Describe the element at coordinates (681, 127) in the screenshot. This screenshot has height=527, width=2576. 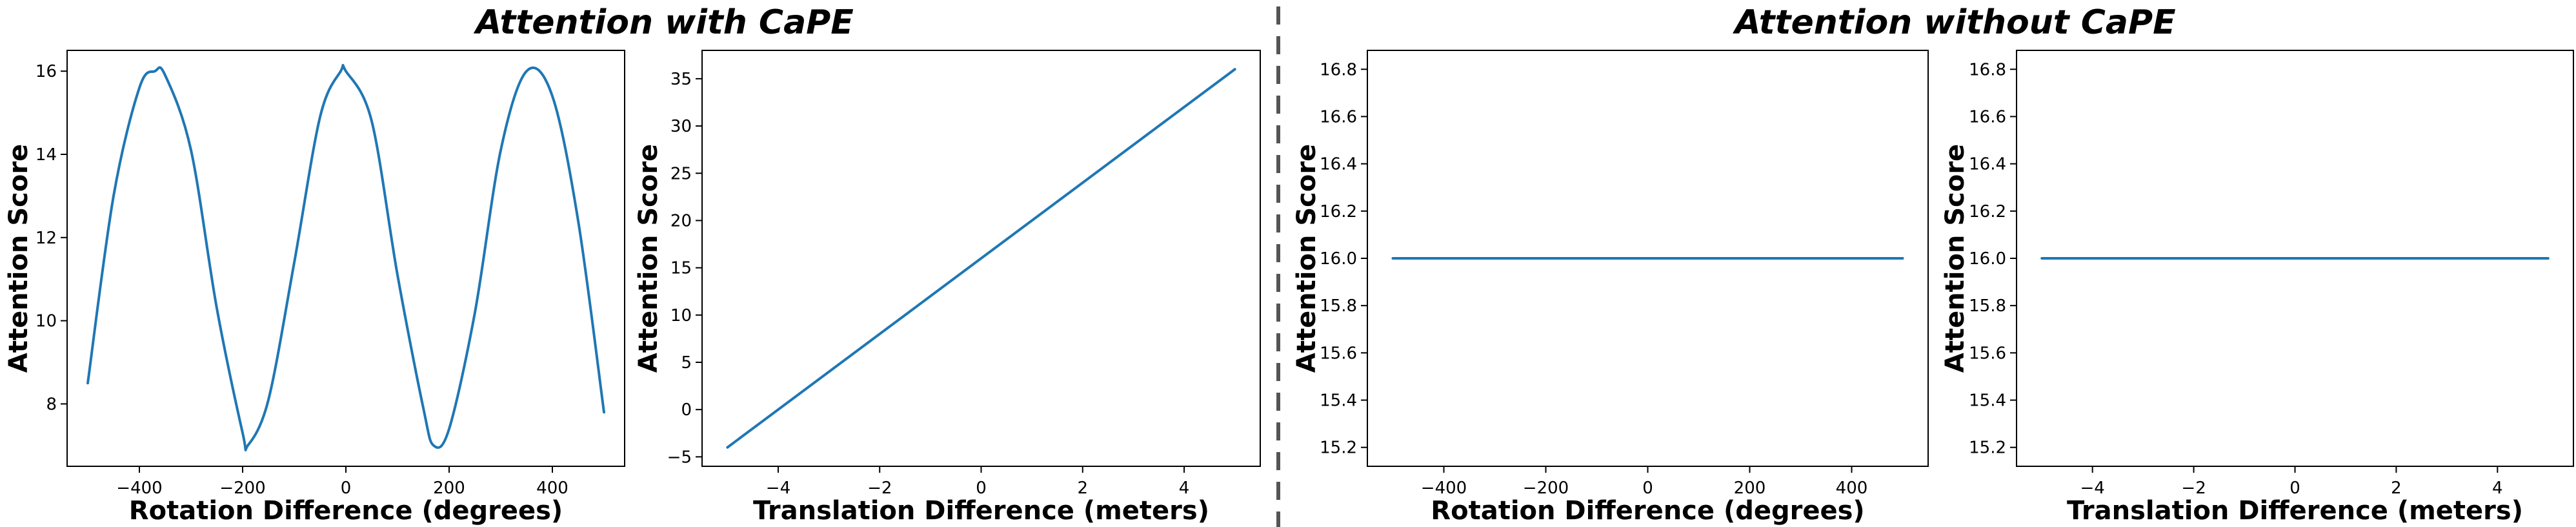
I see `y-tick-label: 30` at that location.